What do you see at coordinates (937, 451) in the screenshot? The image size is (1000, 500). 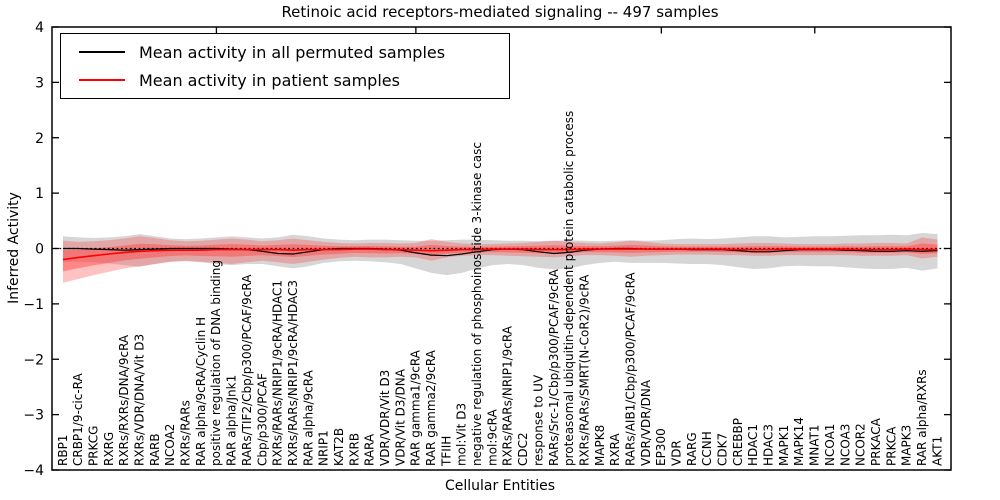 I see `x-tick-label: AKT1` at bounding box center [937, 451].